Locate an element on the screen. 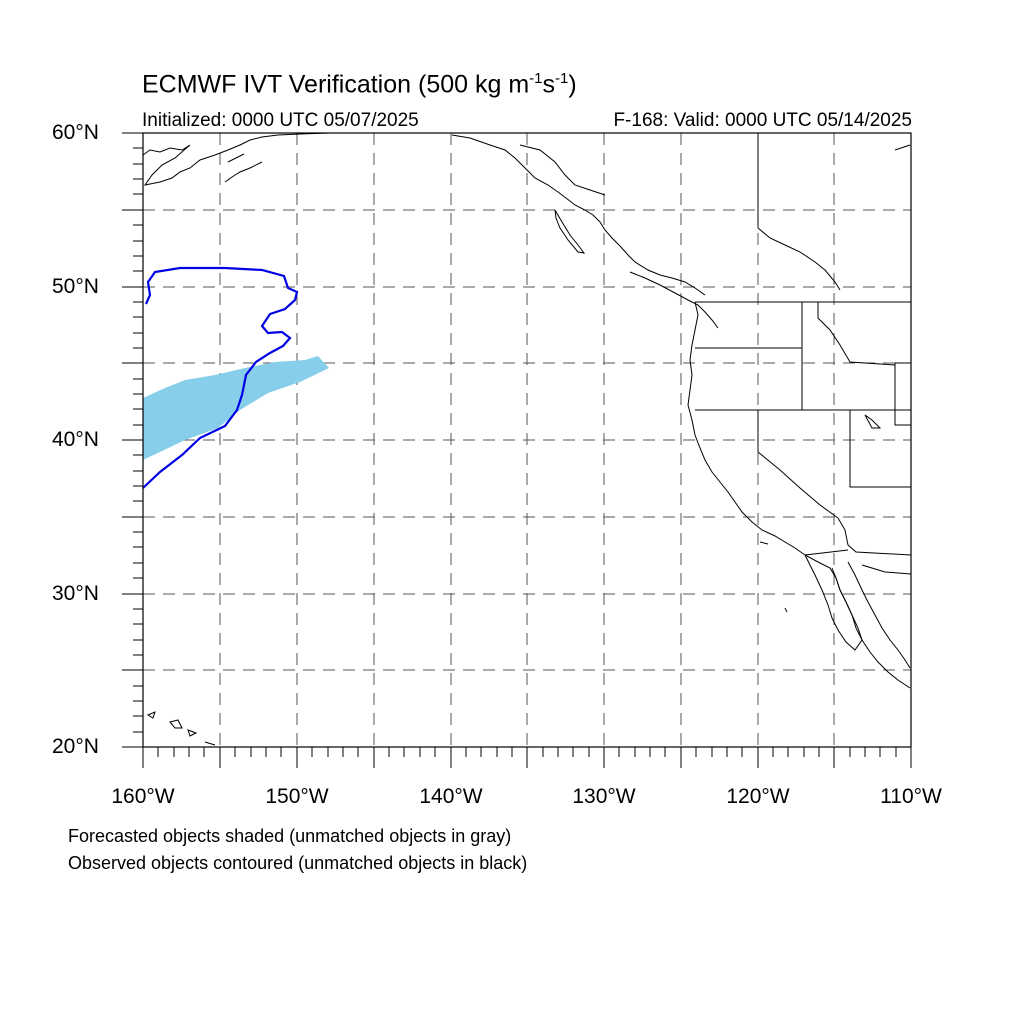  lat-label-20n: 20°N is located at coordinates (75, 746).